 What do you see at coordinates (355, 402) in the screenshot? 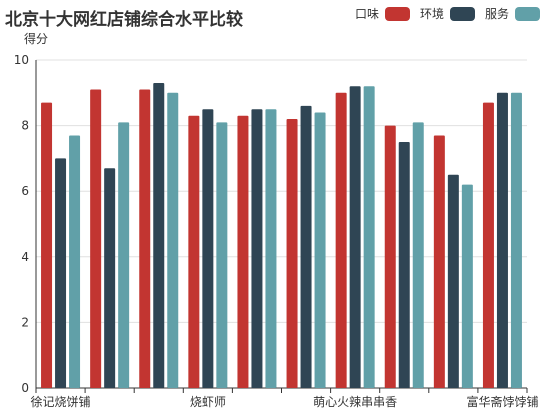
I see `x-tick-label: 萌心火辣串串香` at bounding box center [355, 402].